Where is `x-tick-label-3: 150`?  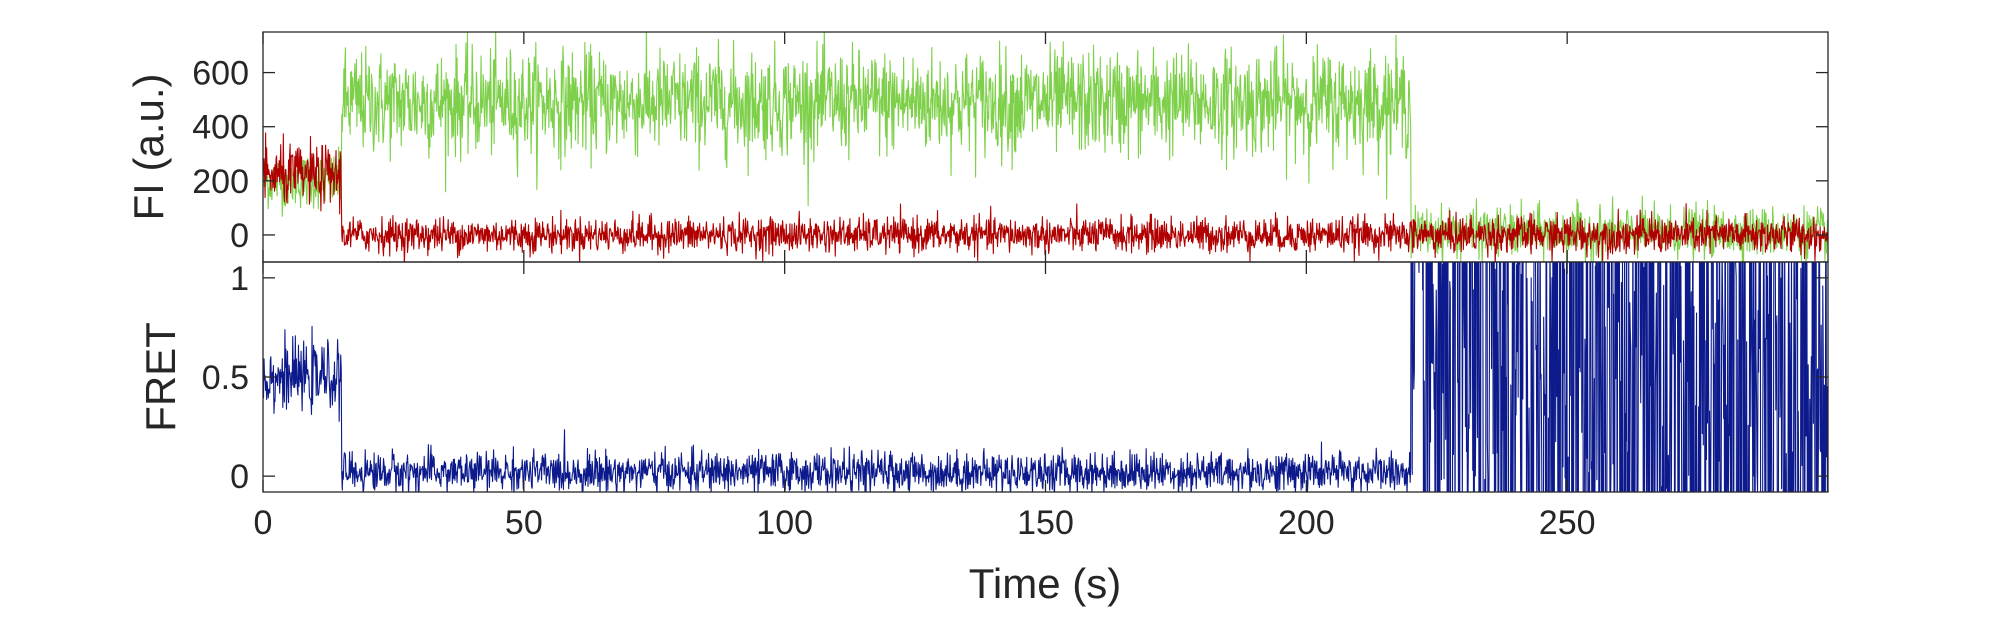 x-tick-label-3: 150 is located at coordinates (1045, 523).